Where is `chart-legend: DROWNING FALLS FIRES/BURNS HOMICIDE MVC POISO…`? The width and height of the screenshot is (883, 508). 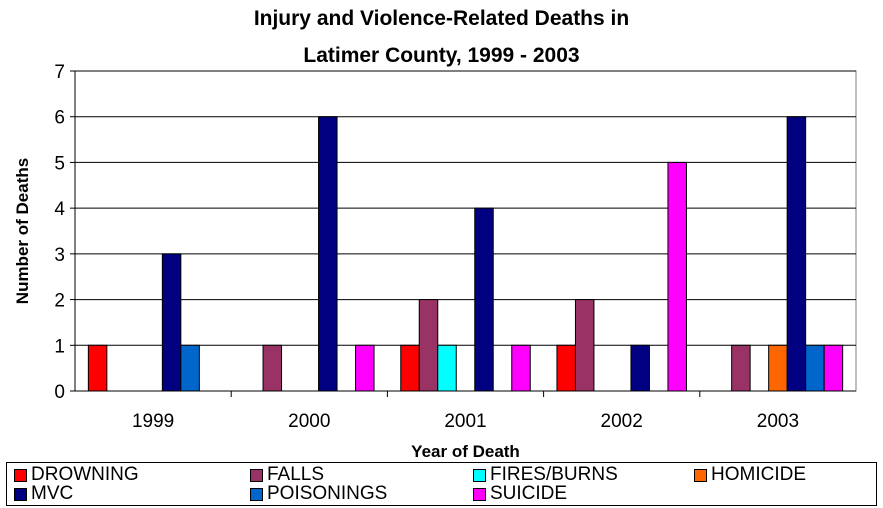 chart-legend: DROWNING FALLS FIRES/BURNS HOMICIDE MVC POISO… is located at coordinates (441, 484).